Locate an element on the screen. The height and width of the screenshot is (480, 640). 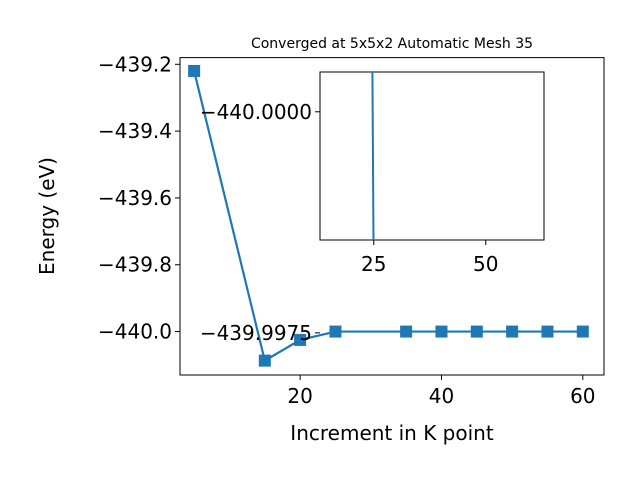
main-y-tick-label: −440.0 is located at coordinates (135, 332).